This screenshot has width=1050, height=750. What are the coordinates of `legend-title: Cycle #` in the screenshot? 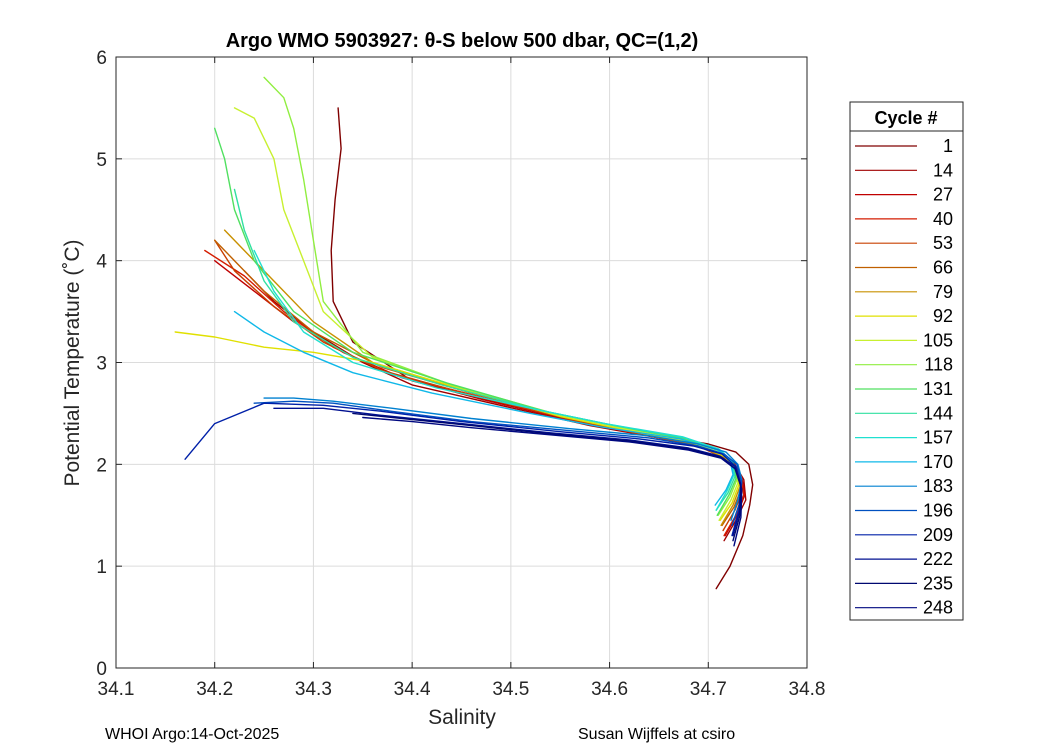 It's located at (905, 118).